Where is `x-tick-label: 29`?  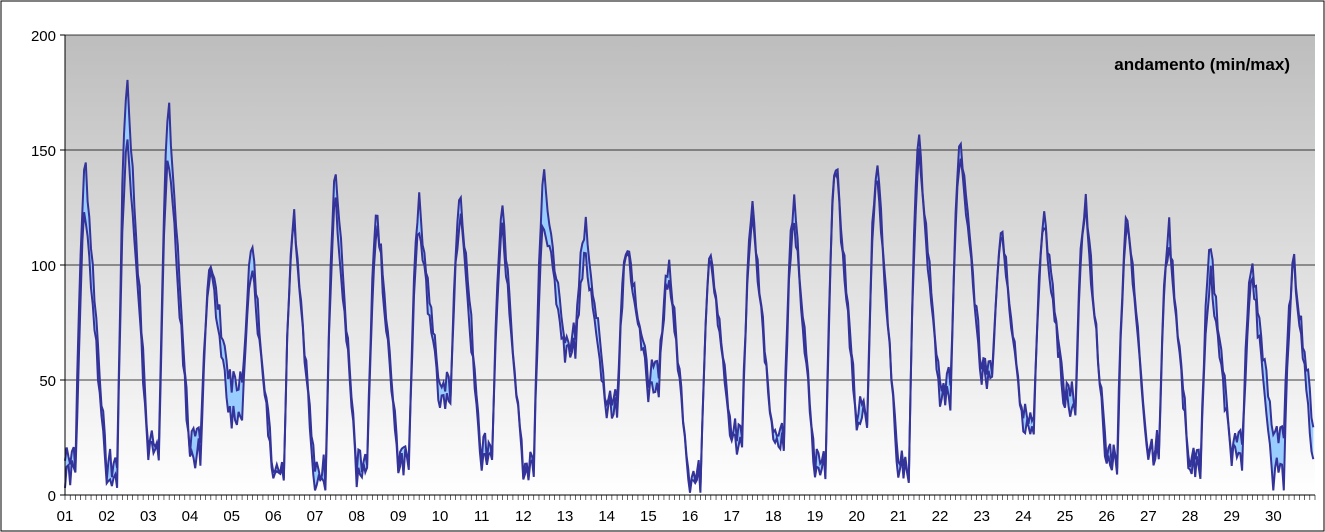
x-tick-label: 29 is located at coordinates (1231, 516).